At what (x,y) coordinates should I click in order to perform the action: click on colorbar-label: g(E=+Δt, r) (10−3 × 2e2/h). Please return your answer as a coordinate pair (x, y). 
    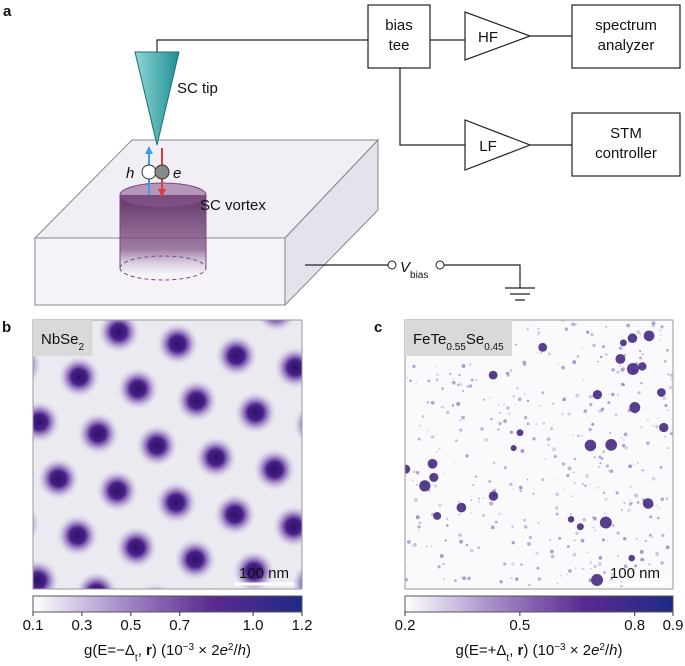
    Looking at the image, I should click on (539, 652).